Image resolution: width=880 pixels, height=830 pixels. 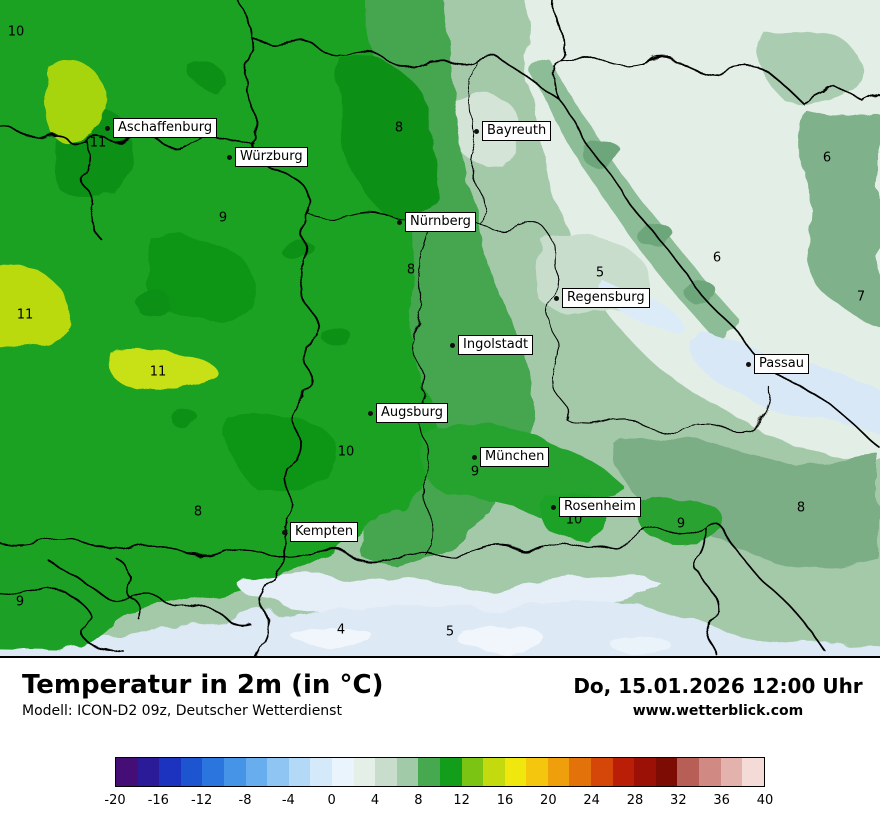 I want to click on city-label: Passau, so click(x=781, y=364).